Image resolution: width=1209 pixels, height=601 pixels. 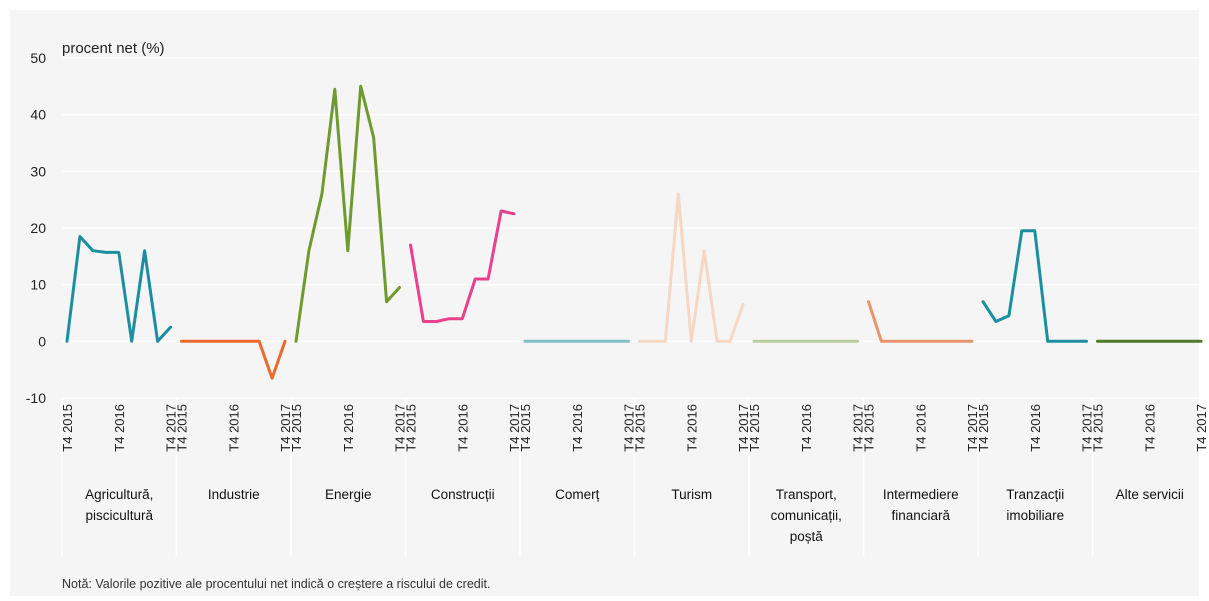 I want to click on sector-label-3-0: Construcții, so click(x=463, y=494).